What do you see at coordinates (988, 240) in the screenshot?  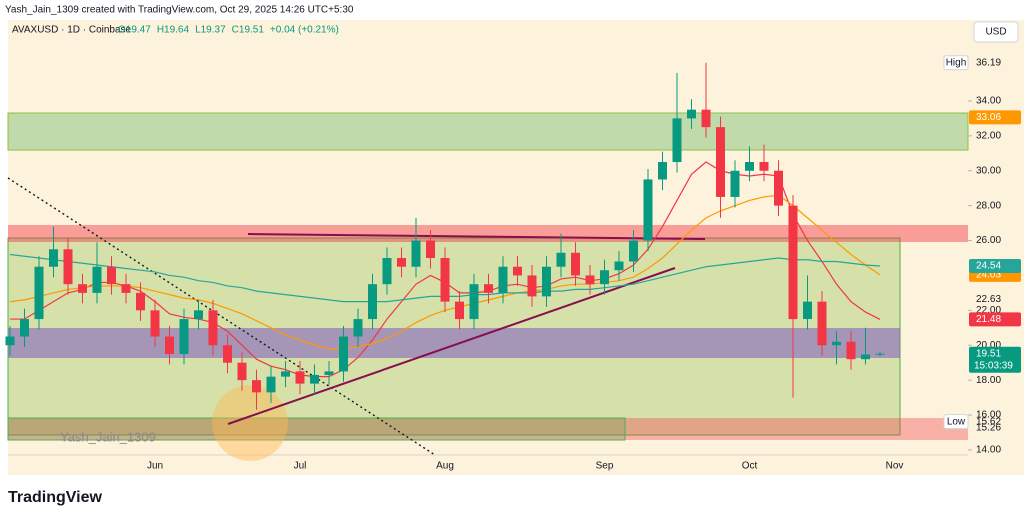 I see `y-tick-label: 26.00` at bounding box center [988, 240].